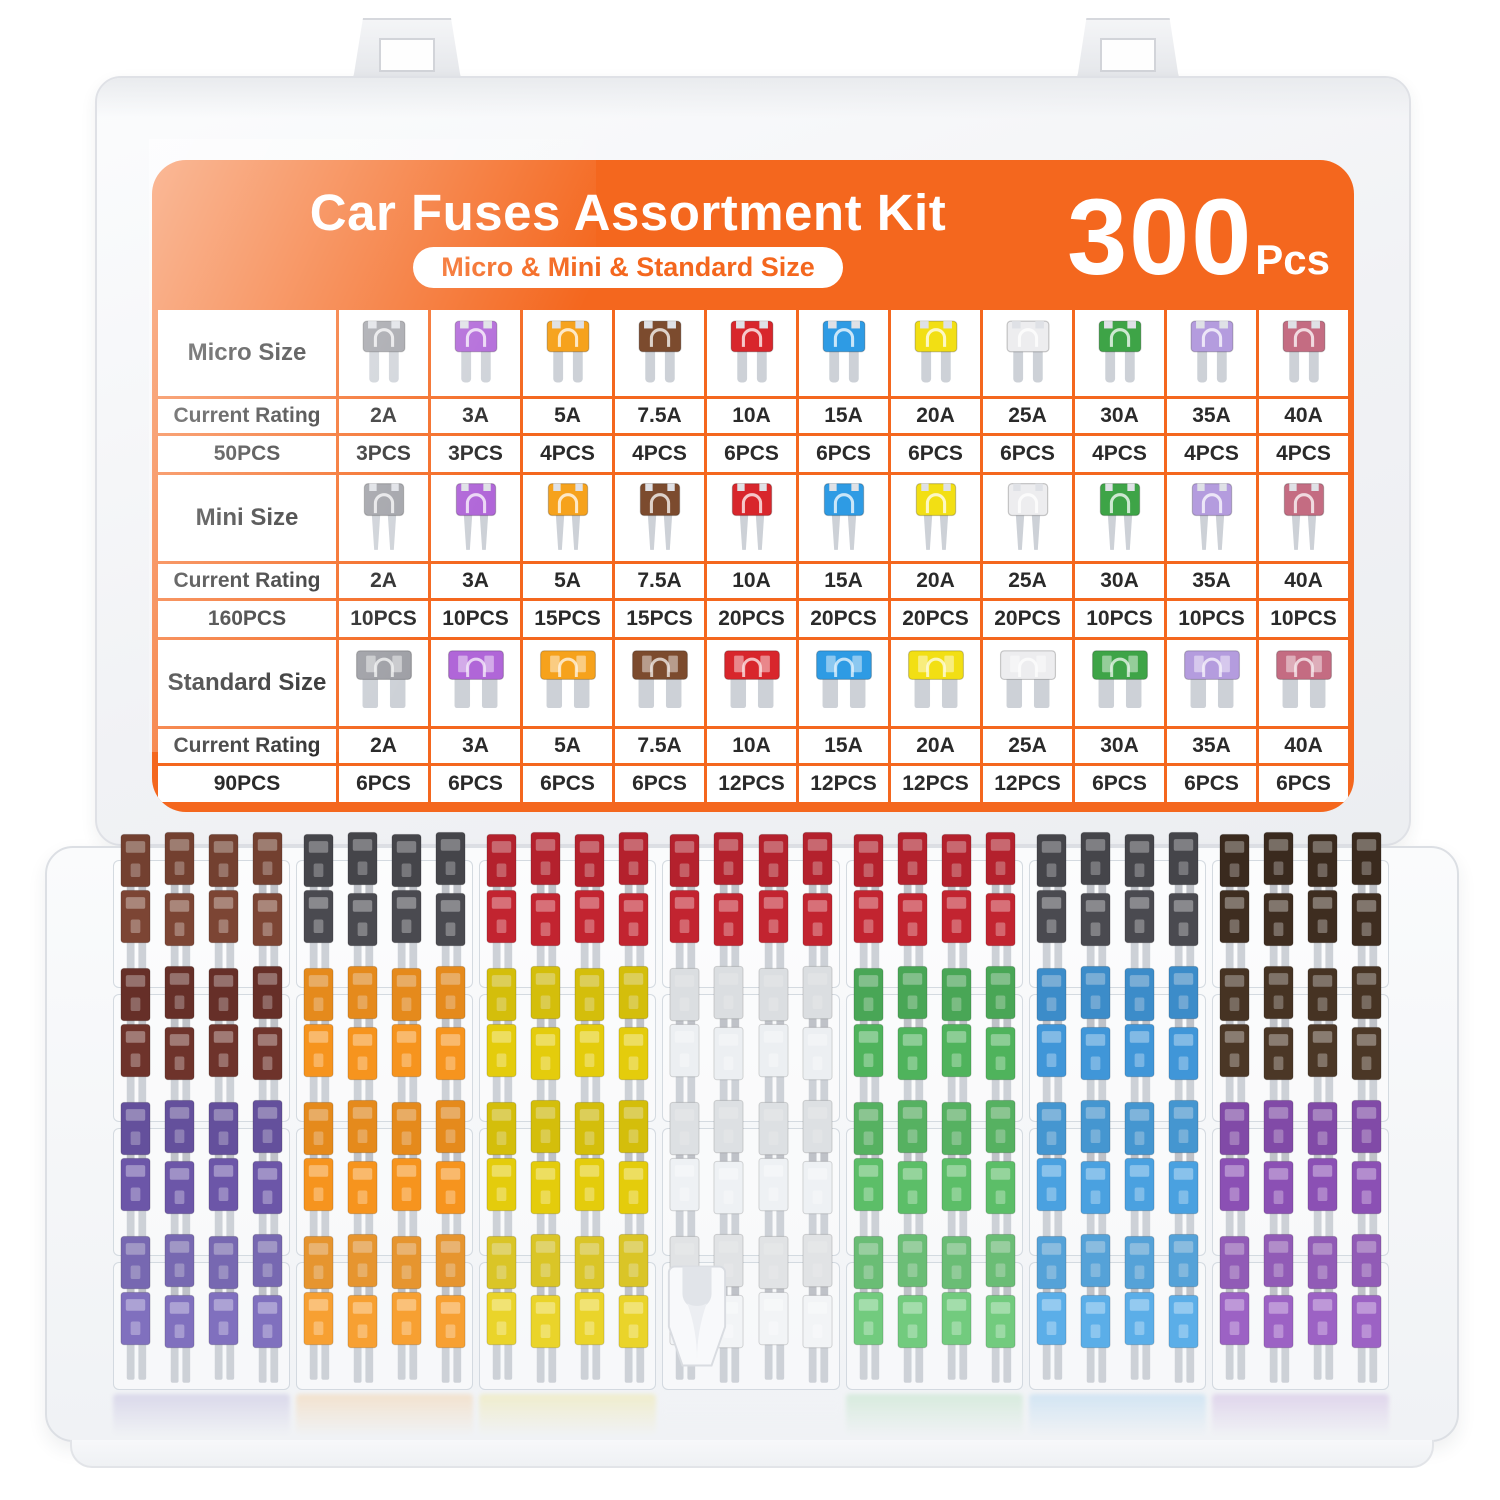 This screenshot has height=1500, width=1500. What do you see at coordinates (751, 581) in the screenshot?
I see `rating-cell: 10A` at bounding box center [751, 581].